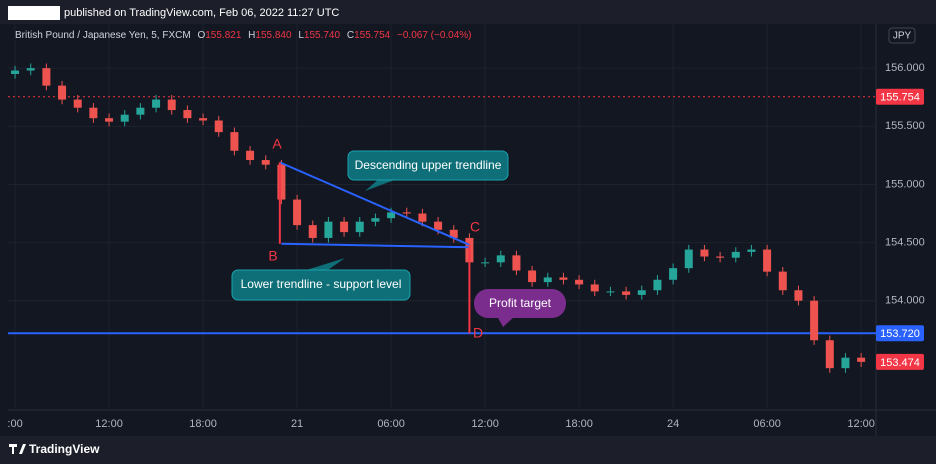  I want to click on price-tag-label: 153.474, so click(900, 363).